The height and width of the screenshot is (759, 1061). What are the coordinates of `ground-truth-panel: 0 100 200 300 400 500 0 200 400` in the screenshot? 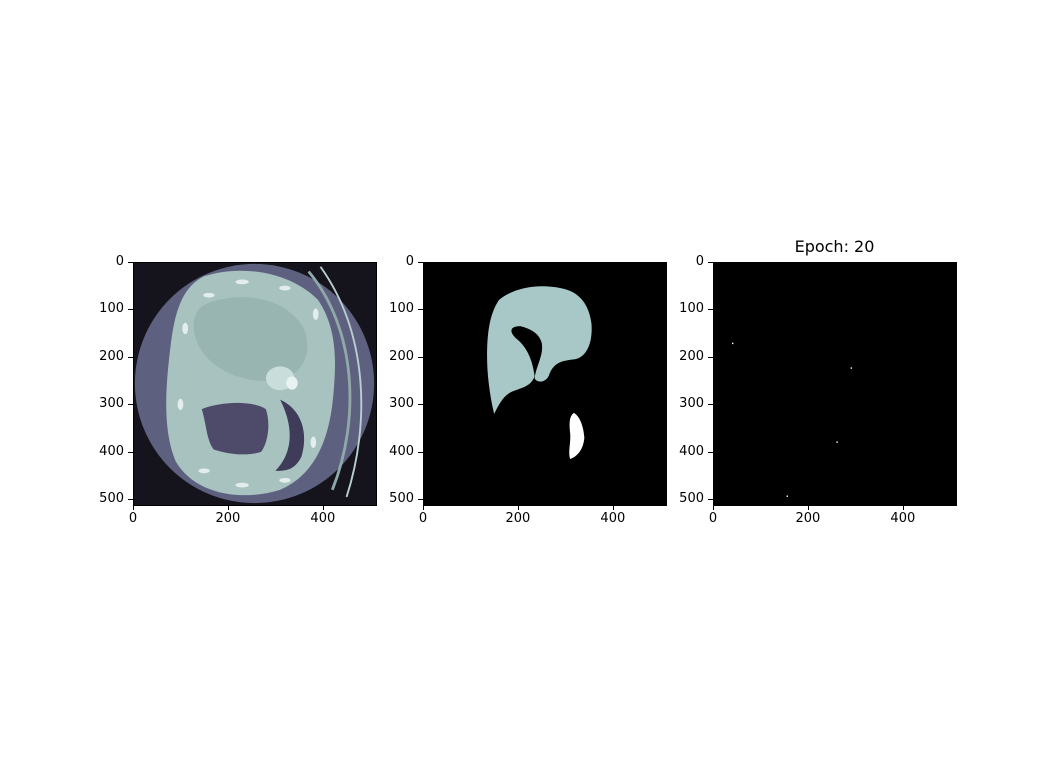 It's located at (528, 390).